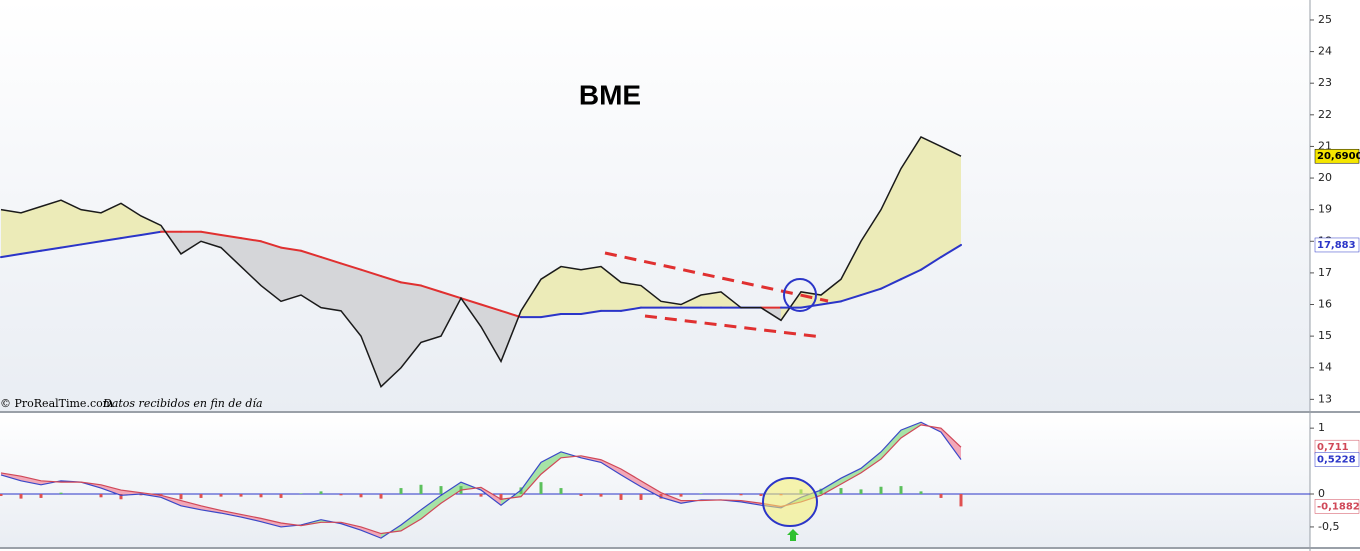 The image size is (1360, 551). I want to click on signal-arrow, so click(793, 535).